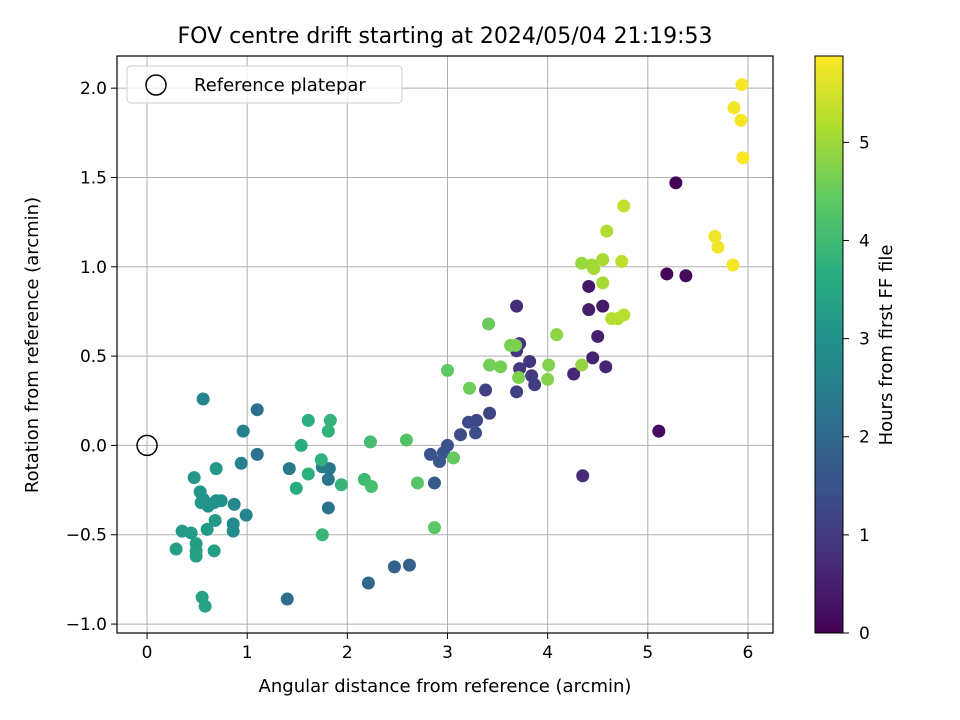  I want to click on y-axis-label: Rotation from reference (arcmin), so click(32, 345).